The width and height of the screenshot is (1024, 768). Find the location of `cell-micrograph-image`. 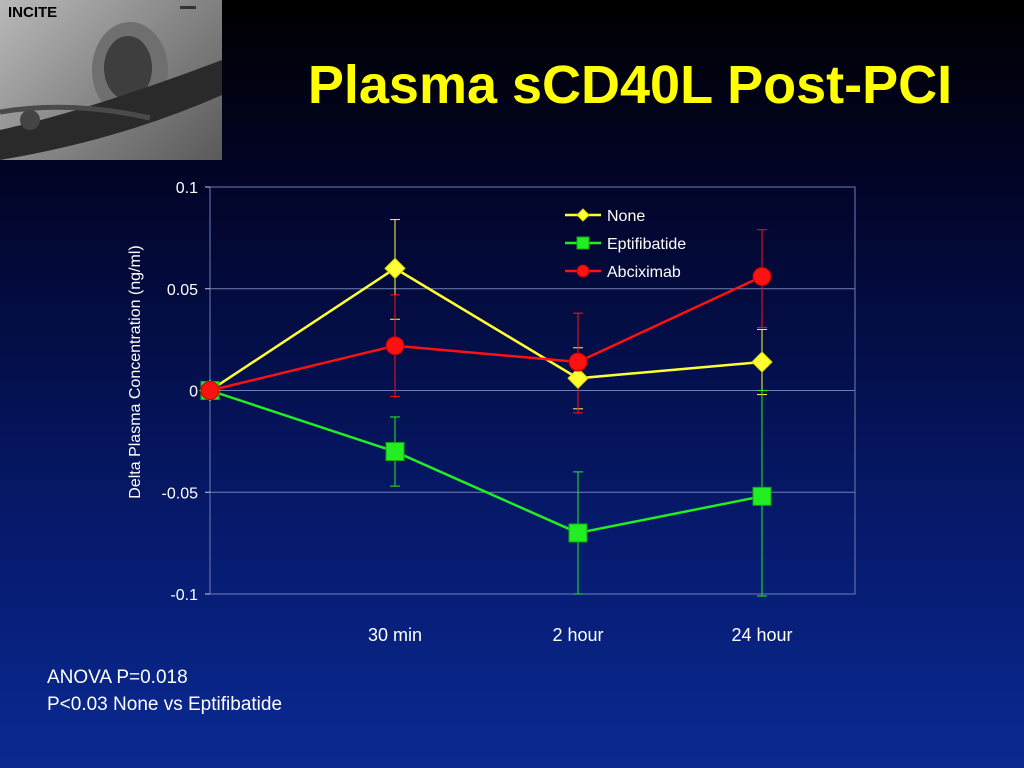

cell-micrograph-image is located at coordinates (111, 83).